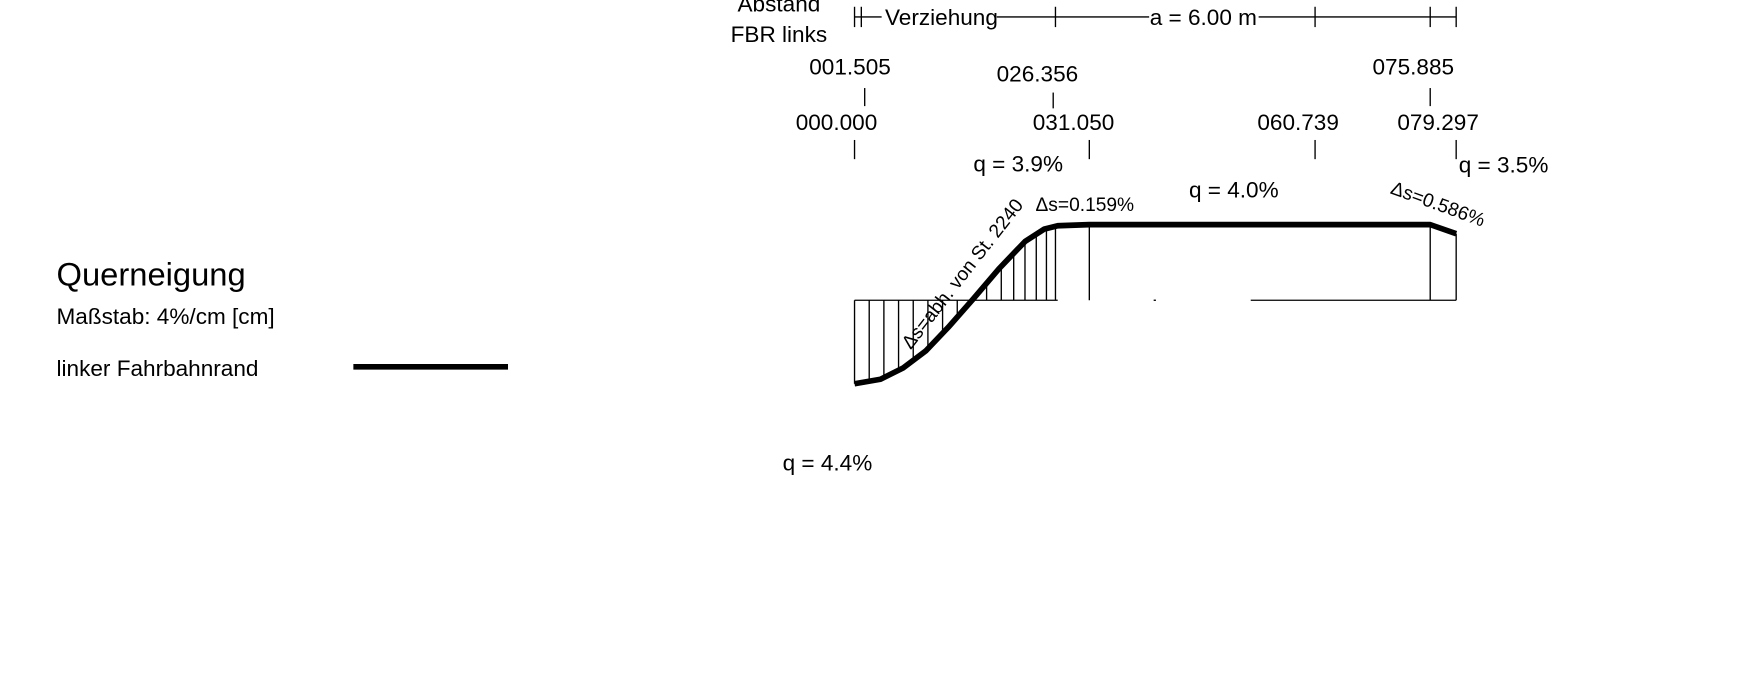 This screenshot has height=675, width=1761. Describe the element at coordinates (1155, 124) in the screenshot. I see `station-ticks` at that location.